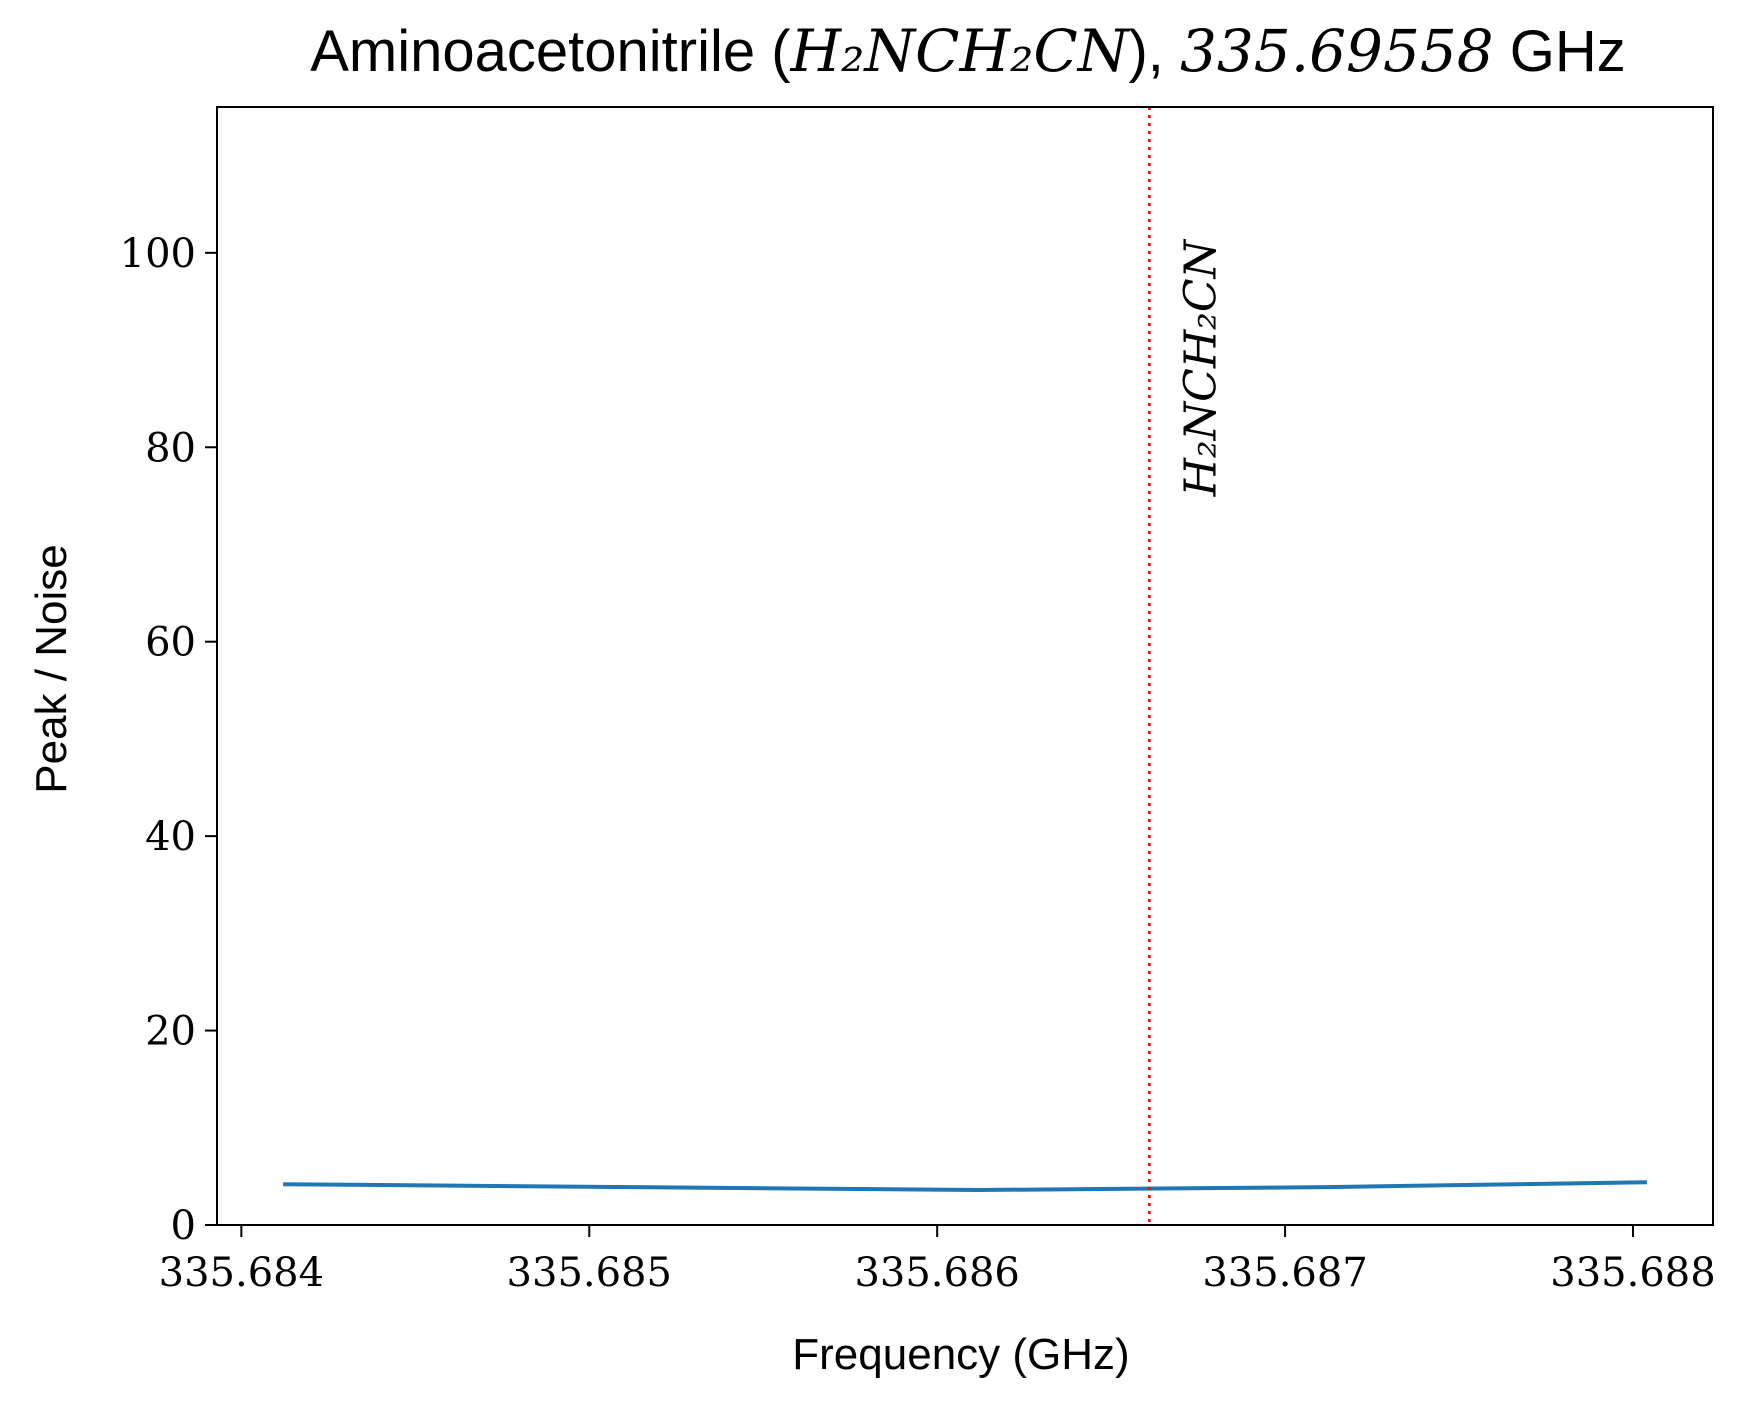  What do you see at coordinates (1632, 1273) in the screenshot?
I see `x-tick-label: 335.688` at bounding box center [1632, 1273].